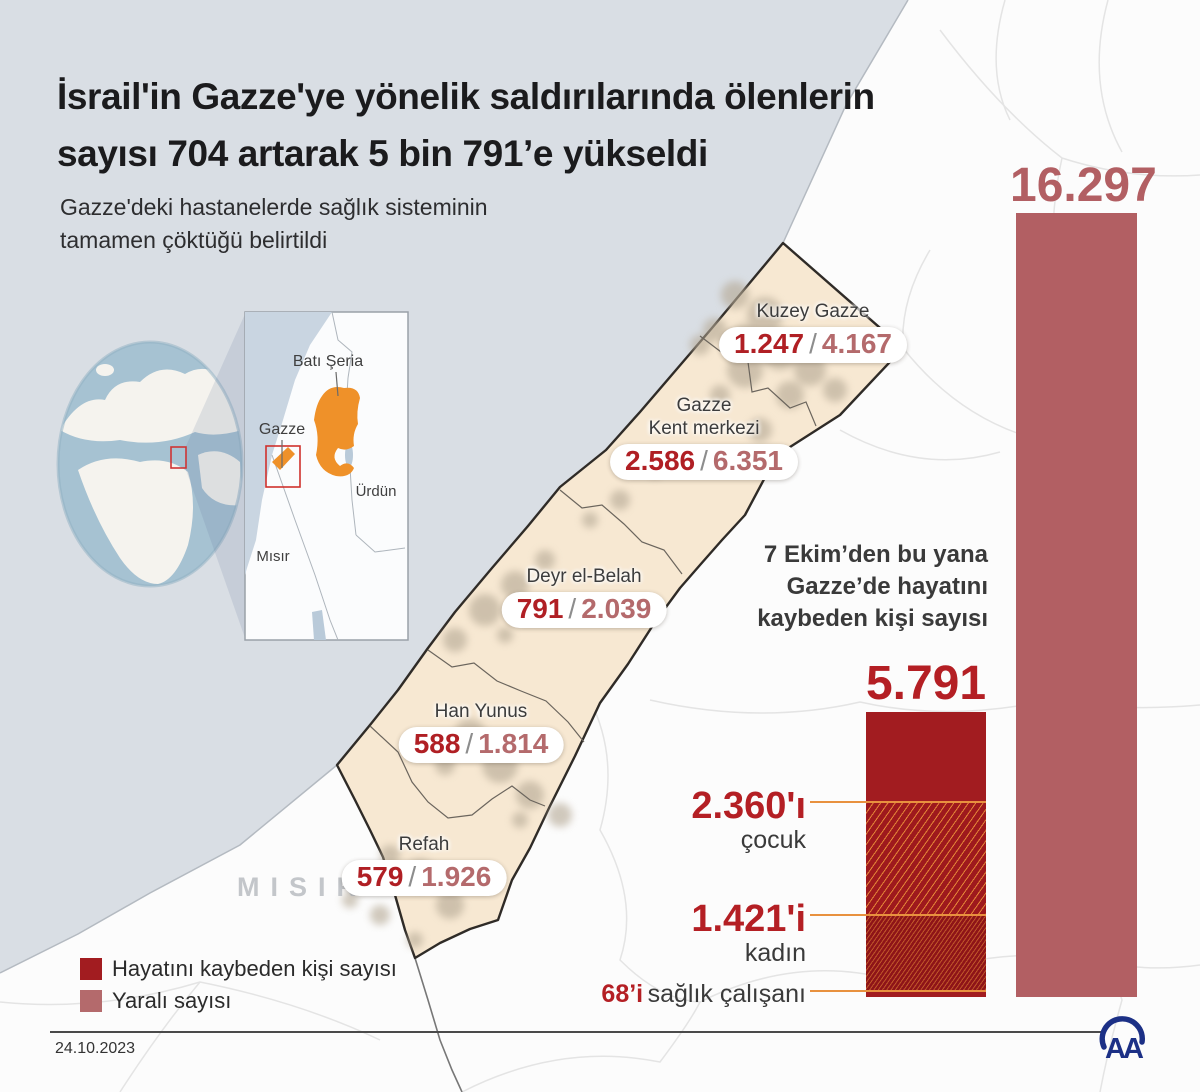 The width and height of the screenshot is (1200, 1092). I want to click on region-name: Gazze Kent merkezi, so click(704, 417).